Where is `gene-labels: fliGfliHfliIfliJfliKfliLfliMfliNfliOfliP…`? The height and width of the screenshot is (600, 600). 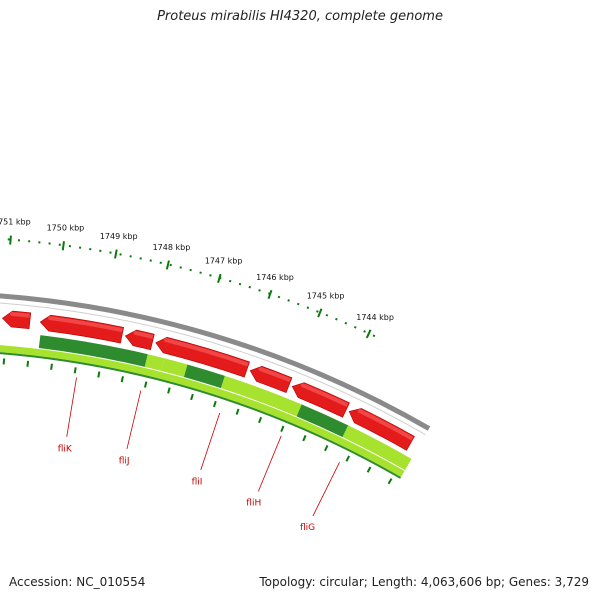 gene-labels: fliGfliHfliIfliJfliKfliLfliMfliNfliOfliP… is located at coordinates (199, 455).